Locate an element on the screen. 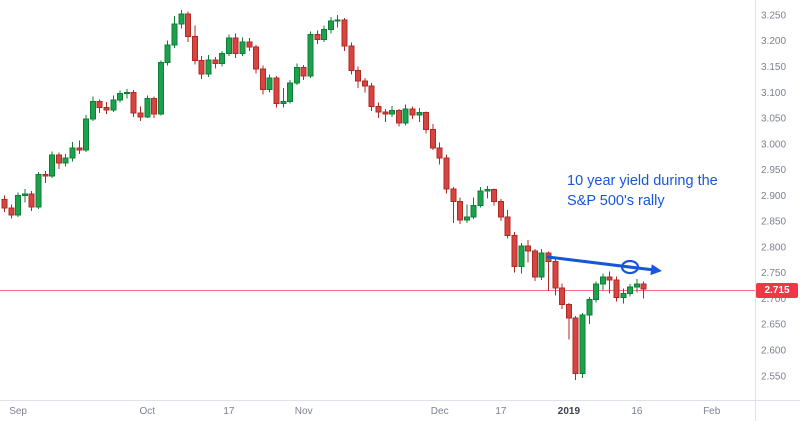 Image resolution: width=800 pixels, height=421 pixels. annotation-line-2: S&P 500's rally is located at coordinates (616, 201).